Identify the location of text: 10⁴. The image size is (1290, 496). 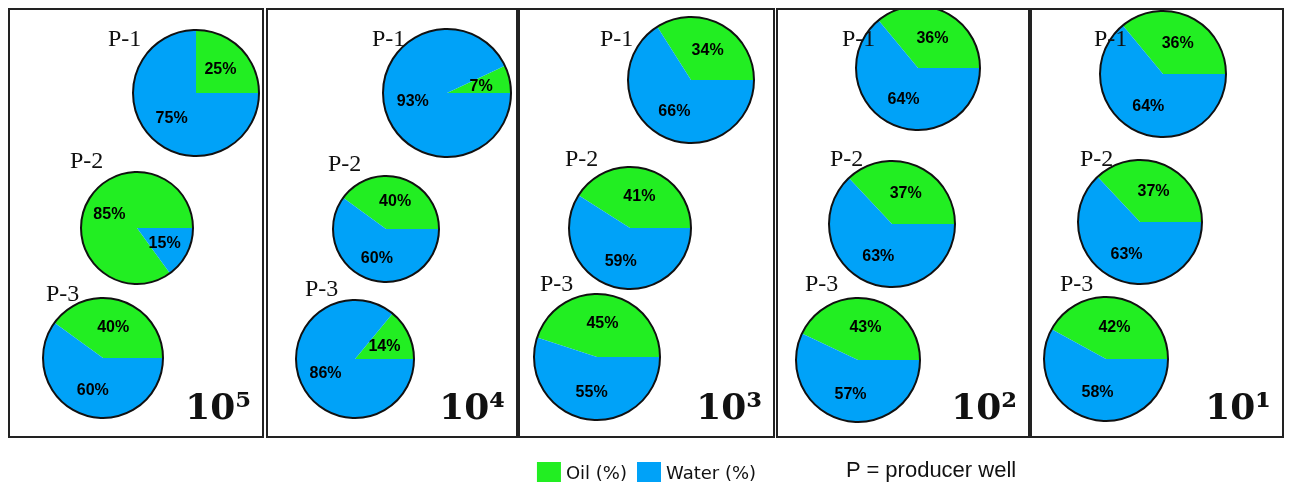
(472, 406).